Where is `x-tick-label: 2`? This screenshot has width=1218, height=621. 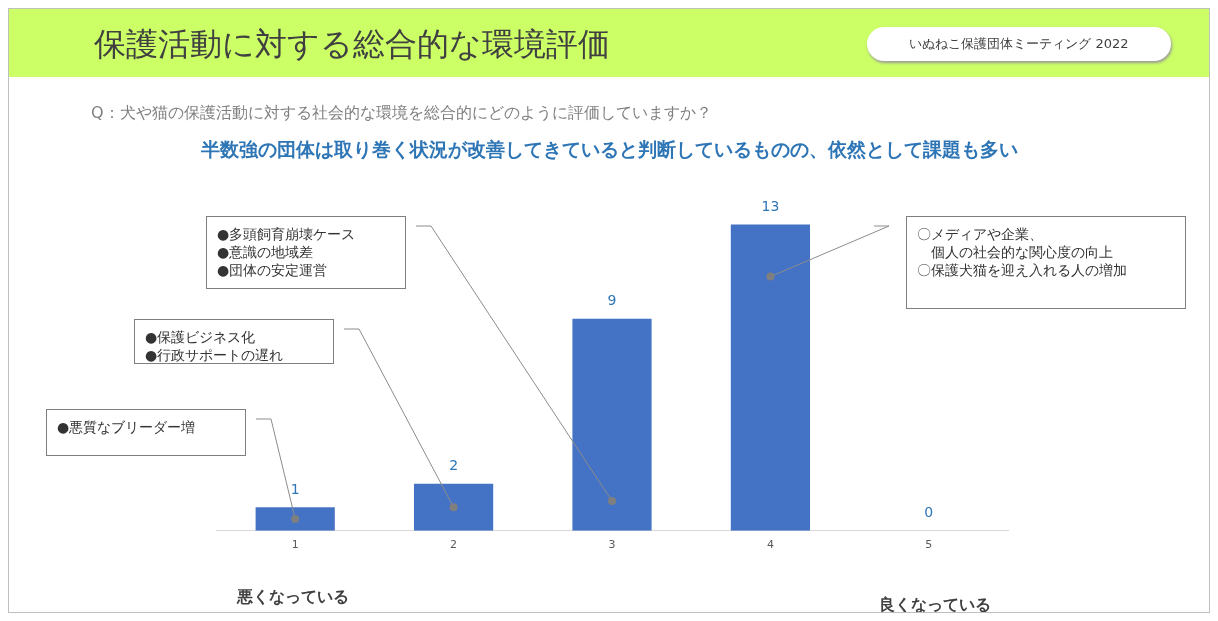 x-tick-label: 2 is located at coordinates (454, 545).